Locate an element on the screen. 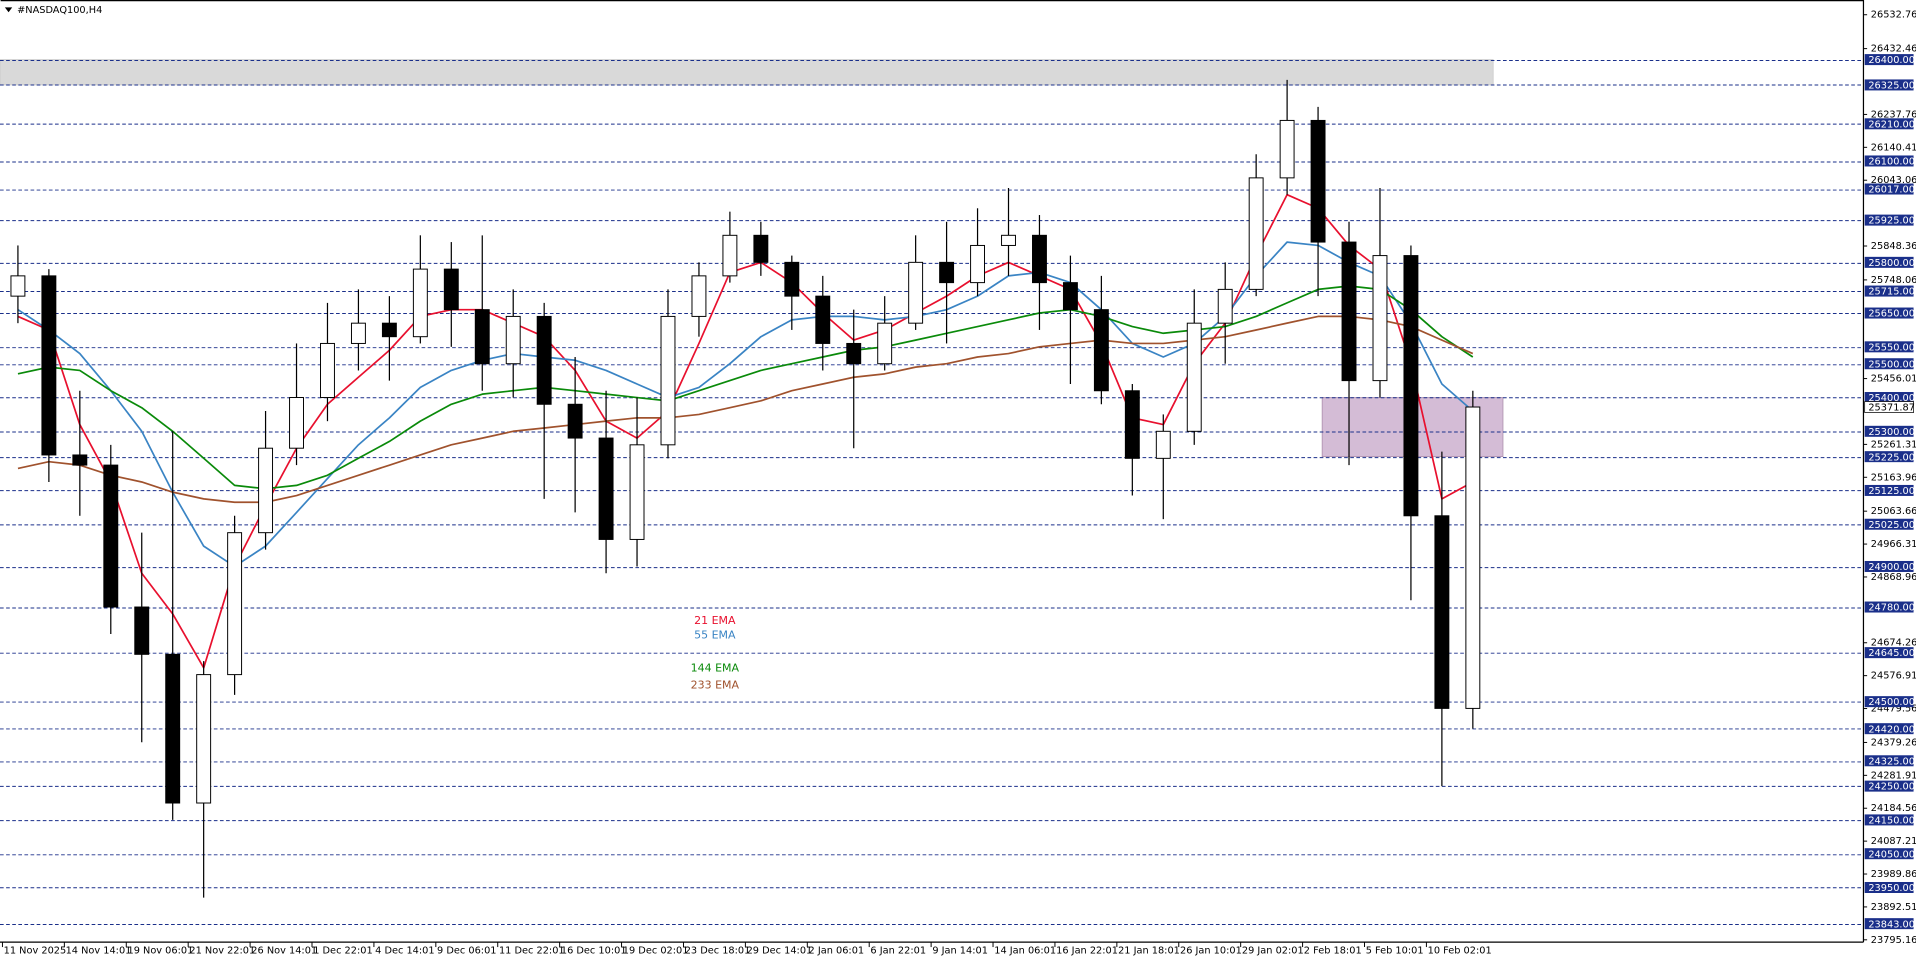 The width and height of the screenshot is (1916, 963). y-tick-label: 25261.31 is located at coordinates (1893, 444).